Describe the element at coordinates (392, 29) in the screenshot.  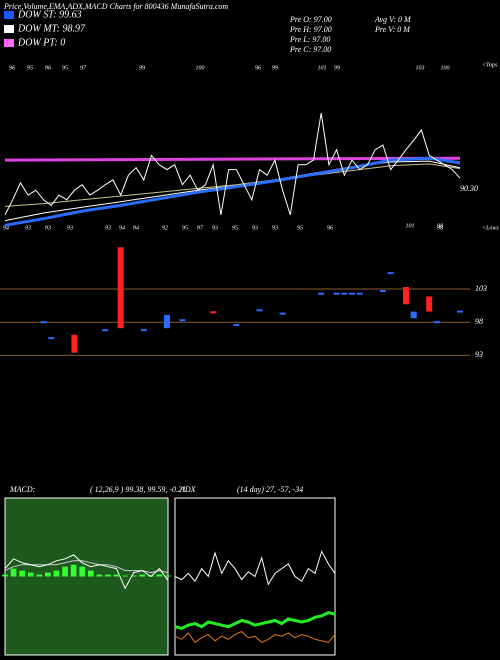
I see `info-text: Pre V: 0 M` at that location.